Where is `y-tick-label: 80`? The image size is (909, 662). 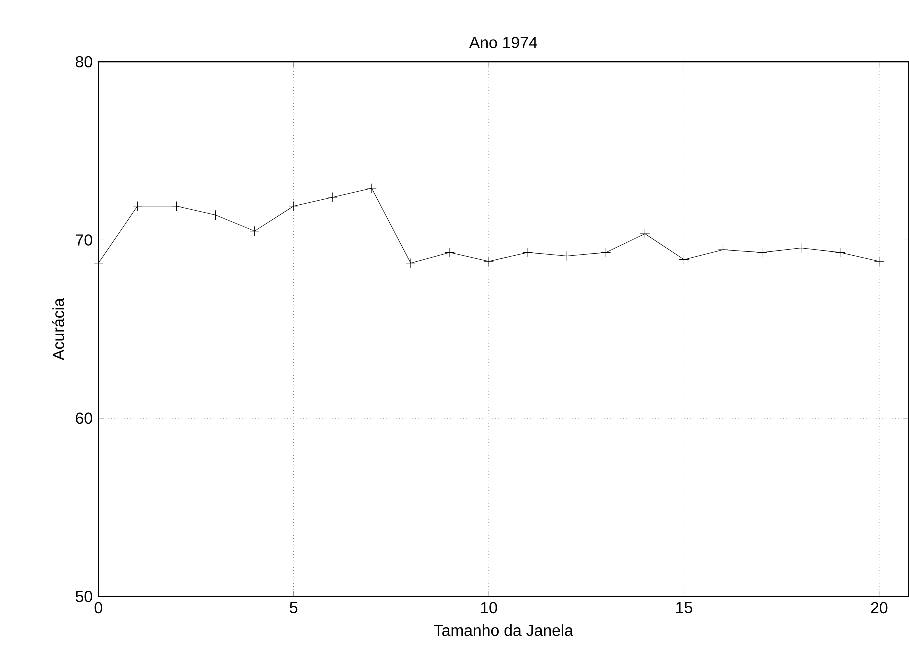
y-tick-label: 80 is located at coordinates (84, 62).